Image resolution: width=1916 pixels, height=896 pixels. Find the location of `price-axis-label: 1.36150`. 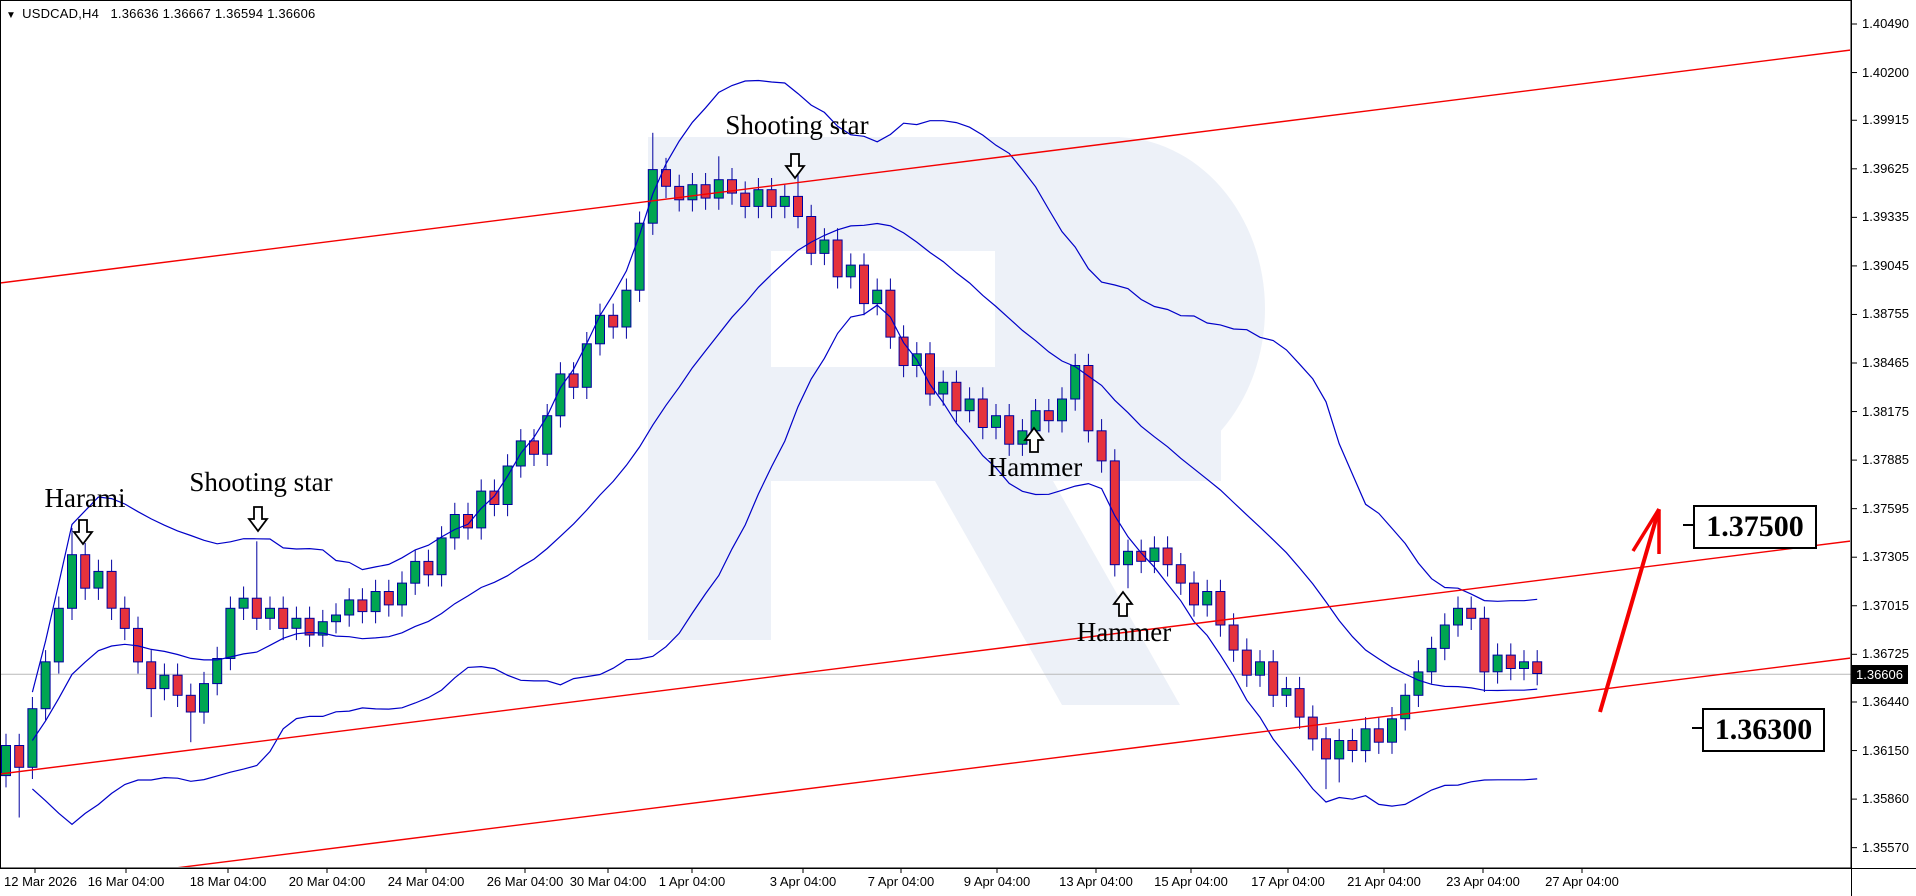

price-axis-label: 1.36150 is located at coordinates (1885, 750).